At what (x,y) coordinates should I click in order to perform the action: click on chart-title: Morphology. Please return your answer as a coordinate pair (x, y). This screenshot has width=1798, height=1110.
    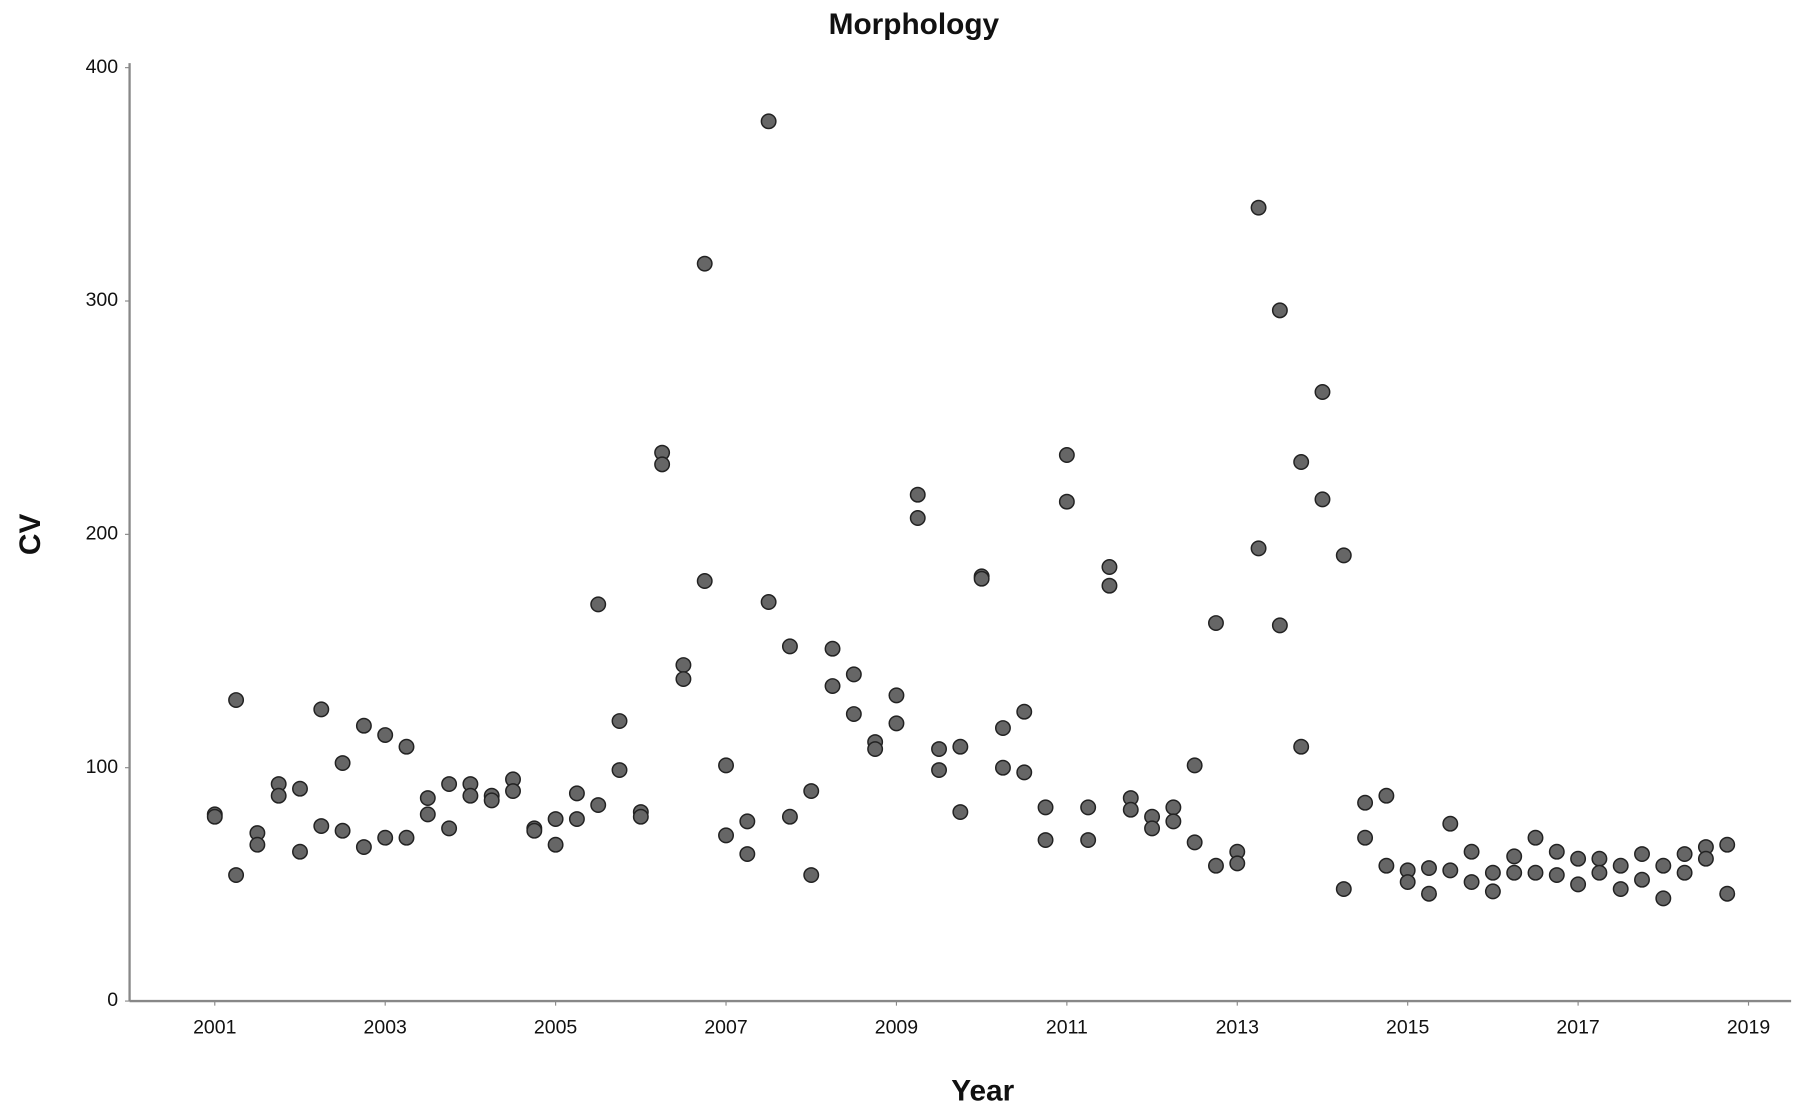
    Looking at the image, I should click on (914, 24).